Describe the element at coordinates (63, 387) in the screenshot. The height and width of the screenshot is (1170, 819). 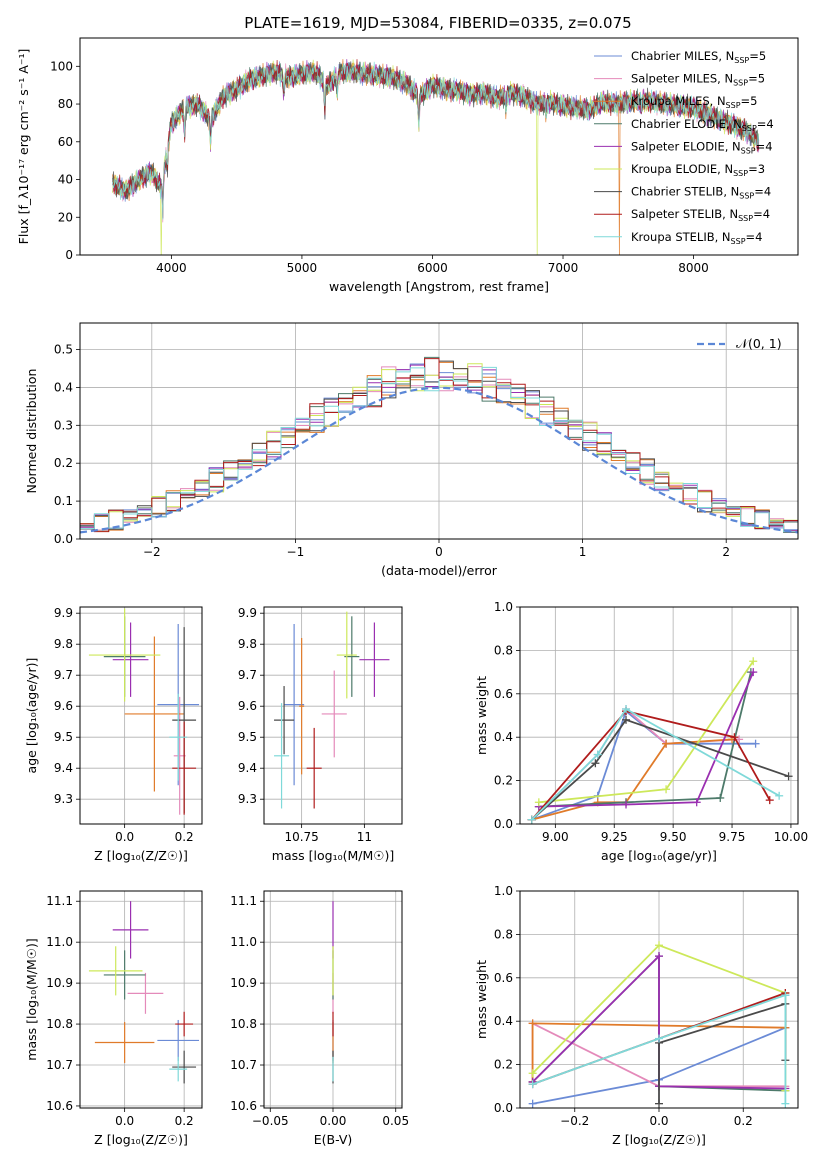
I see `y-tick-label: 0.4` at that location.